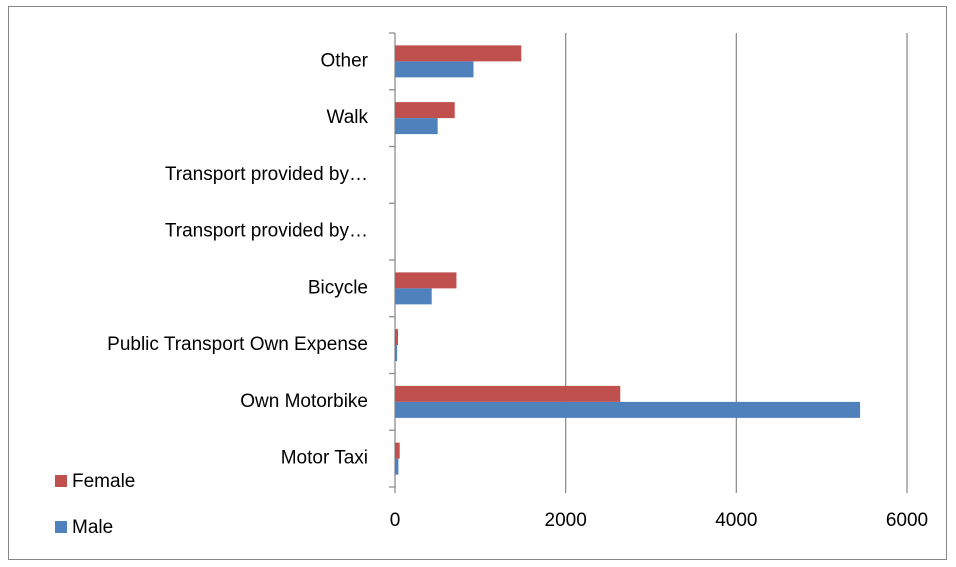  Describe the element at coordinates (324, 458) in the screenshot. I see `y-tick-label: Motor Taxi` at that location.